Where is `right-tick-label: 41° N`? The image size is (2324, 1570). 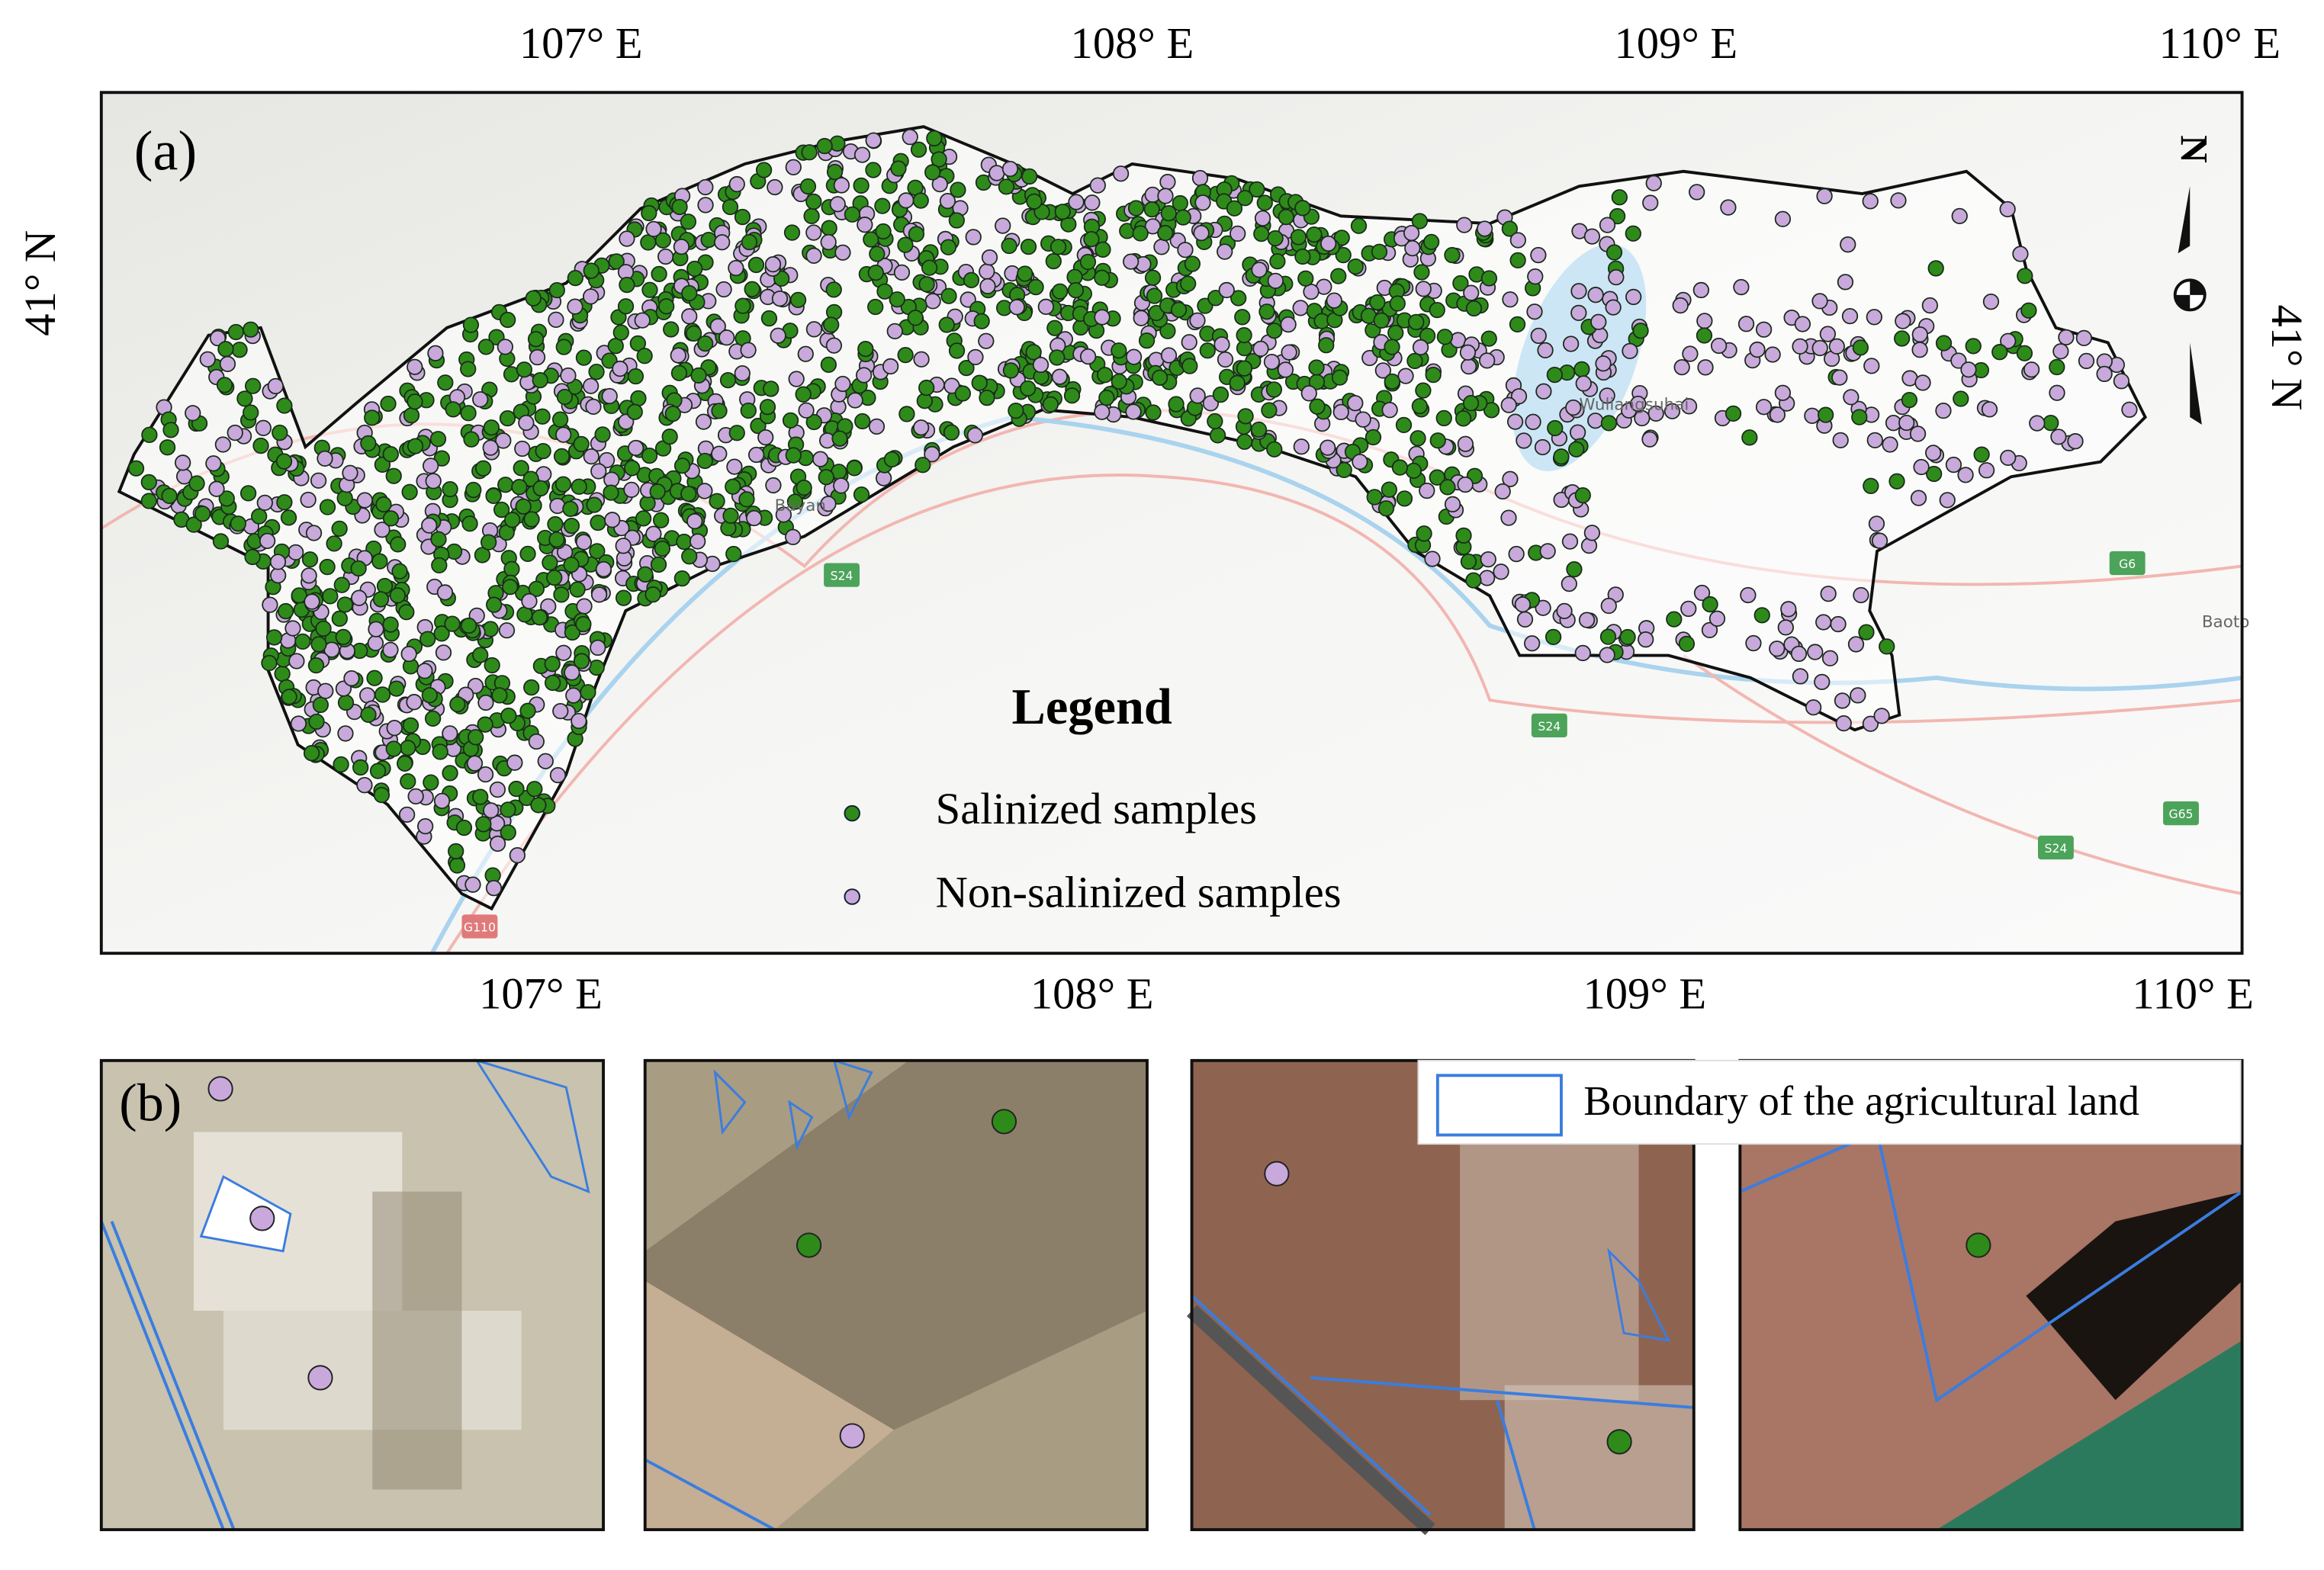 right-tick-label: 41° N is located at coordinates (2287, 357).